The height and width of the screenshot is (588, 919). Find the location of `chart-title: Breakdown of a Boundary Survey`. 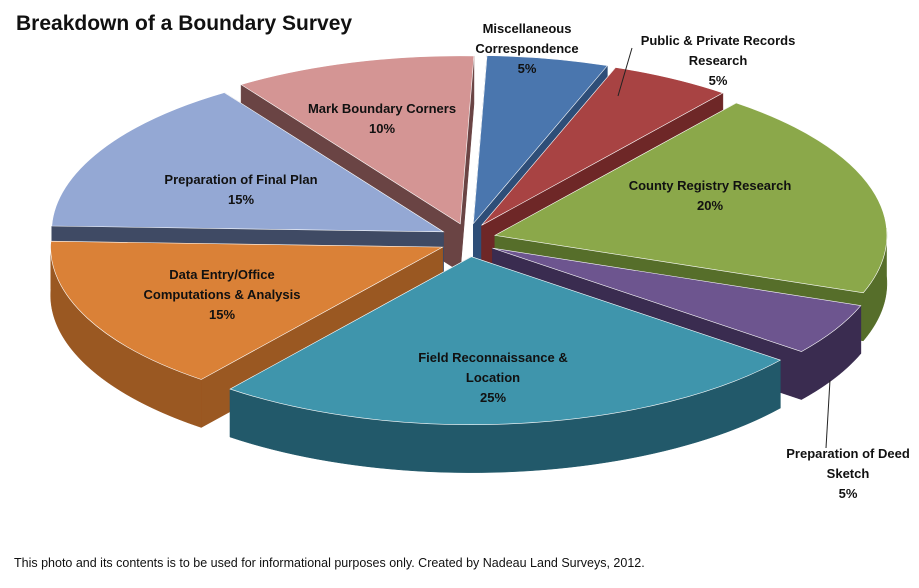

chart-title: Breakdown of a Boundary Survey is located at coordinates (184, 23).